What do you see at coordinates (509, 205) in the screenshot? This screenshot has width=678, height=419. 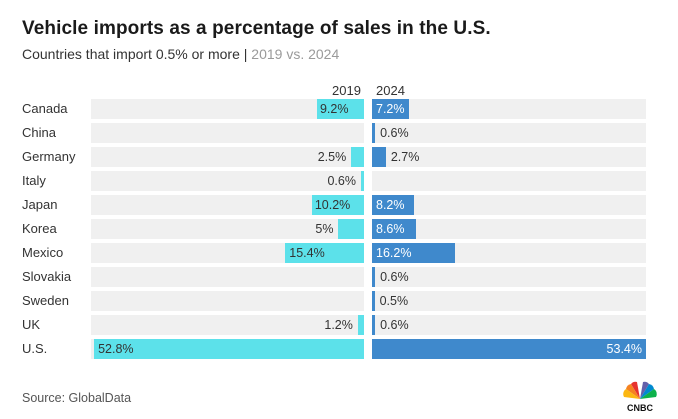 I see `track-2024-japan` at bounding box center [509, 205].